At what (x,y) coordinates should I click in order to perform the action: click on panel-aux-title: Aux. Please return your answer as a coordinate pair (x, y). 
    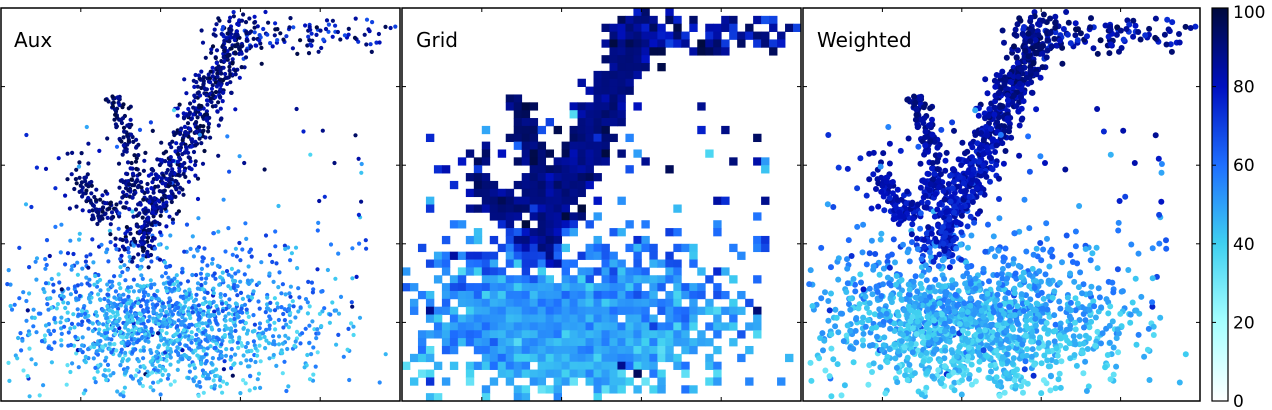
    Looking at the image, I should click on (33, 40).